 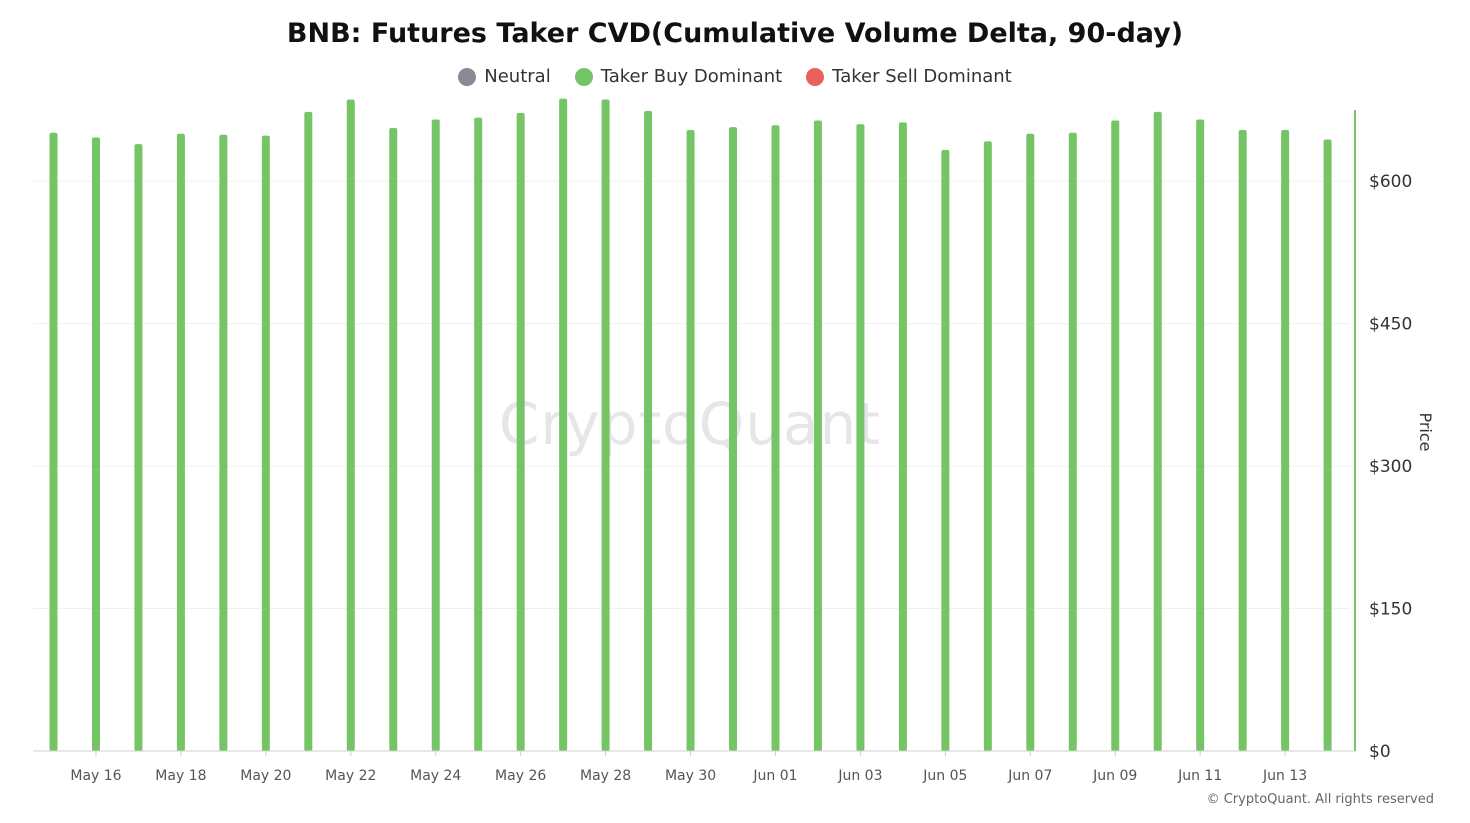 I want to click on y-tick-label: $450, so click(x=1390, y=325).